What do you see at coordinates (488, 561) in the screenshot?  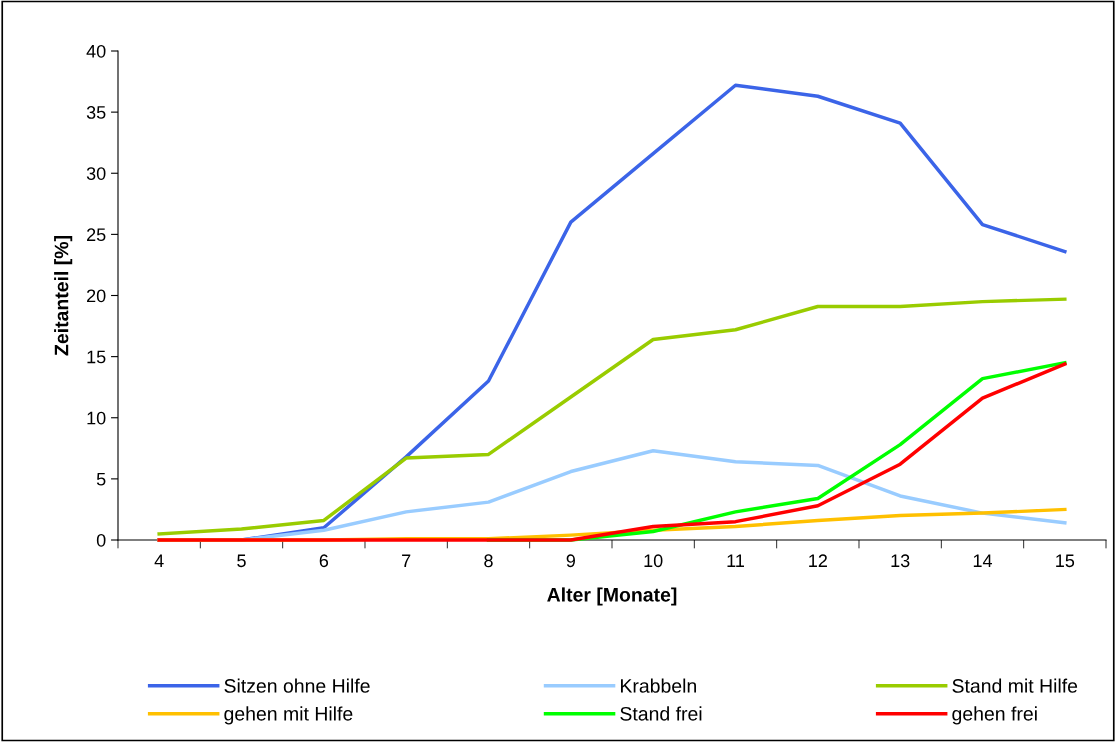 I see `x-tick-label: 8` at bounding box center [488, 561].